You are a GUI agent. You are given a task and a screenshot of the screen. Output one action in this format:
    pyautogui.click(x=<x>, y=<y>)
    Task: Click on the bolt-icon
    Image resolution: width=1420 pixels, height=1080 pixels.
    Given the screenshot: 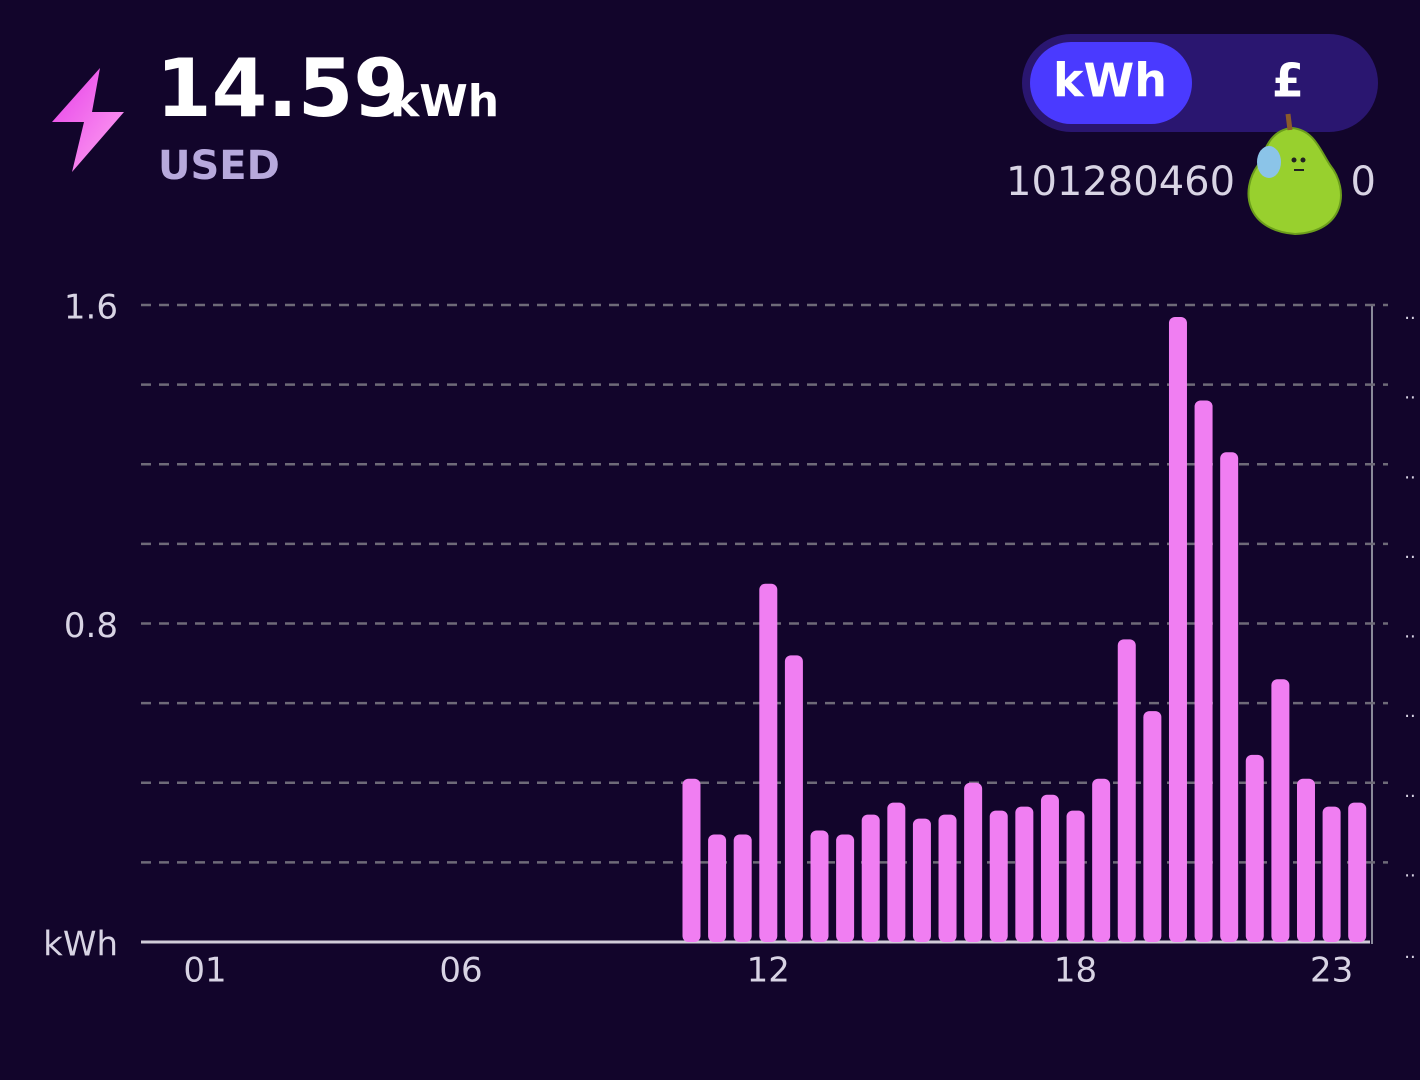 What is the action you would take?
    pyautogui.click(x=88, y=120)
    